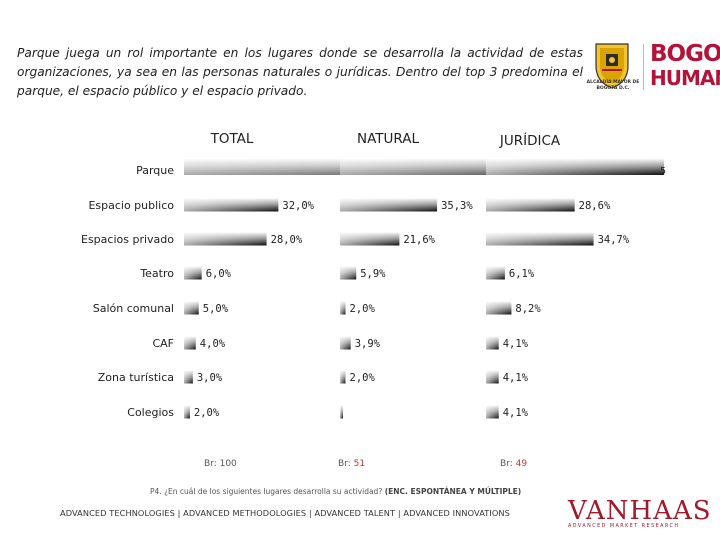 The width and height of the screenshot is (720, 540). Describe the element at coordinates (298, 206) in the screenshot. I see `data-label: 32,0%` at that location.